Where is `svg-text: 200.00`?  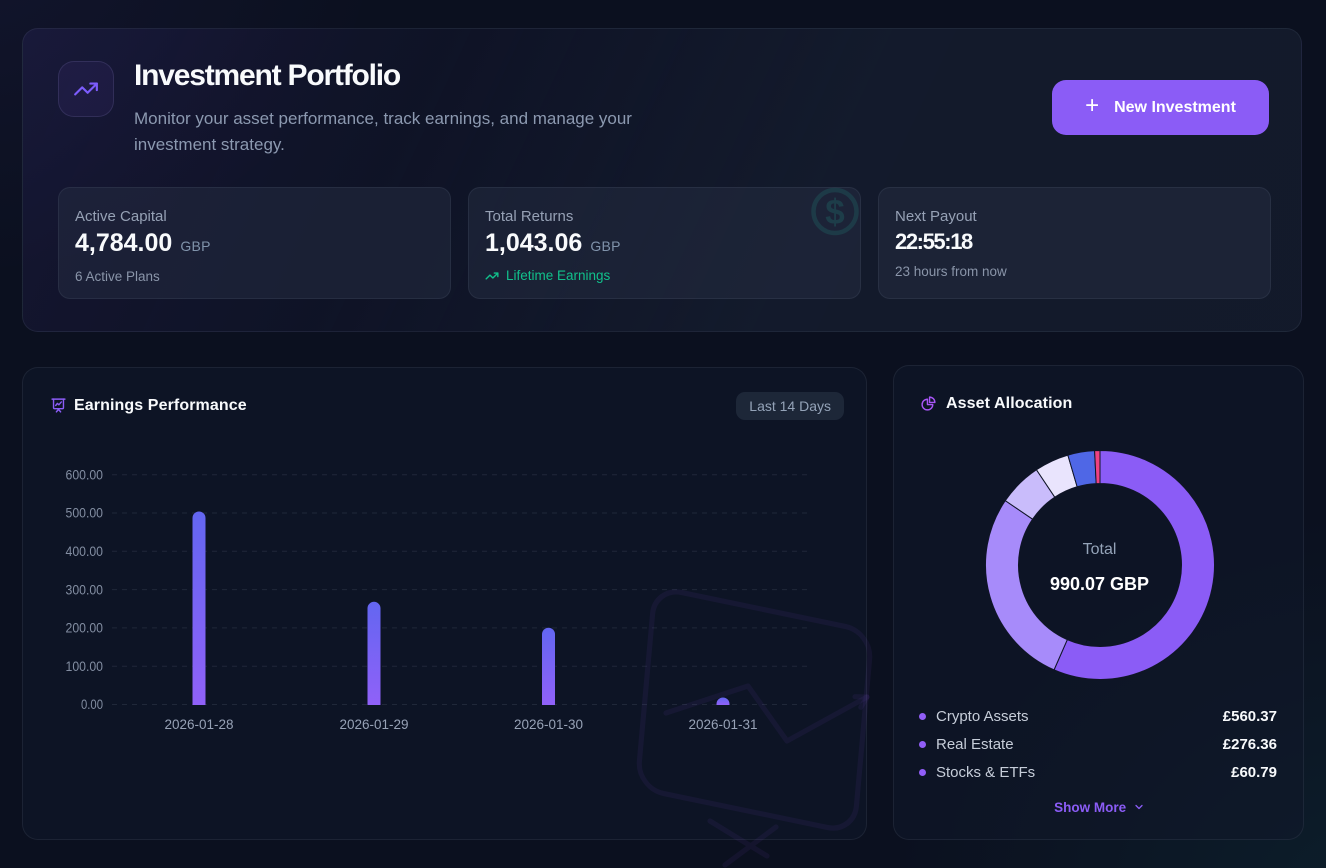
svg-text: 200.00 is located at coordinates (85, 628).